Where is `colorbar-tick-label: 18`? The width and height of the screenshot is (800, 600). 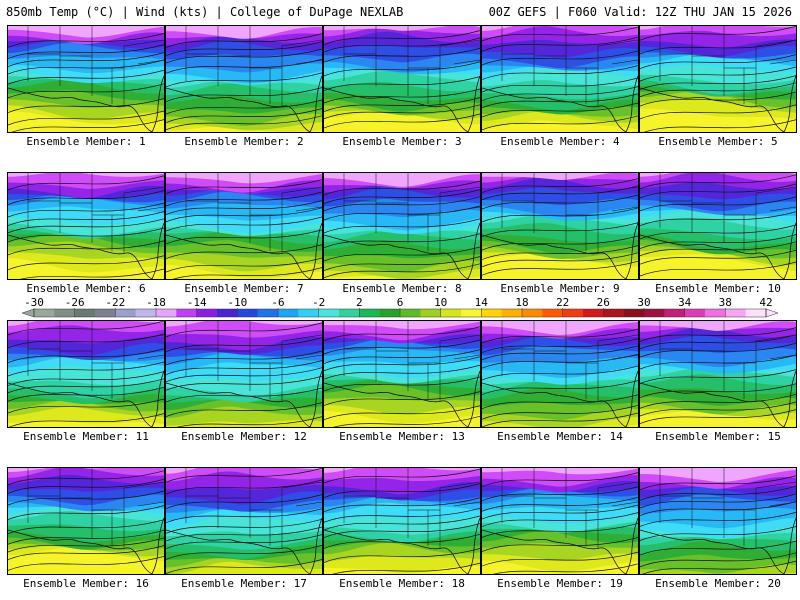 colorbar-tick-label: 18 is located at coordinates (521, 302).